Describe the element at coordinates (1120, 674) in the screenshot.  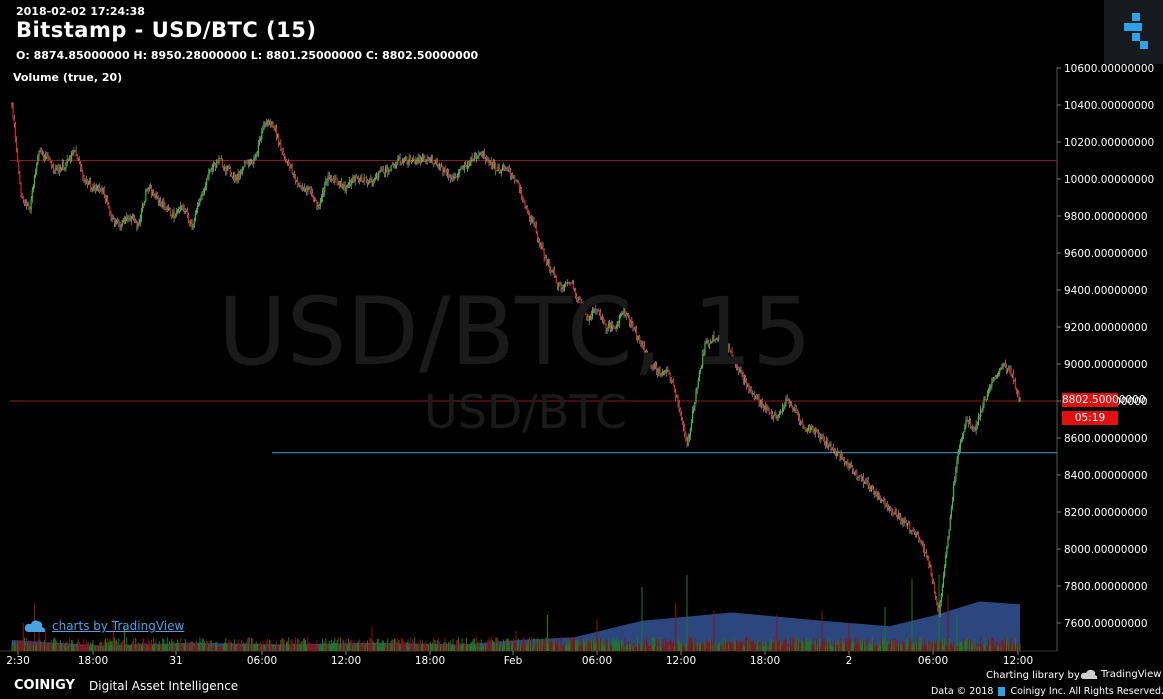
I see `tradingview-footer-link: TradingView` at that location.